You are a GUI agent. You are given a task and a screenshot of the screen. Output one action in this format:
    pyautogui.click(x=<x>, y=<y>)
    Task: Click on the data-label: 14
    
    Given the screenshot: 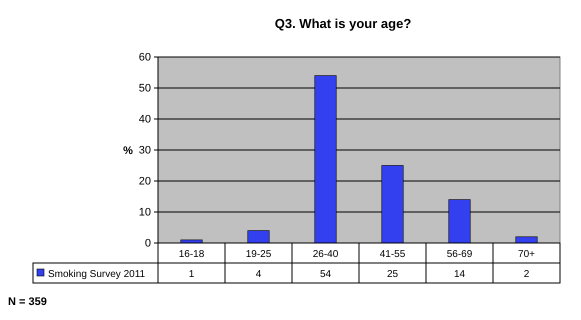 What is the action you would take?
    pyautogui.click(x=460, y=274)
    